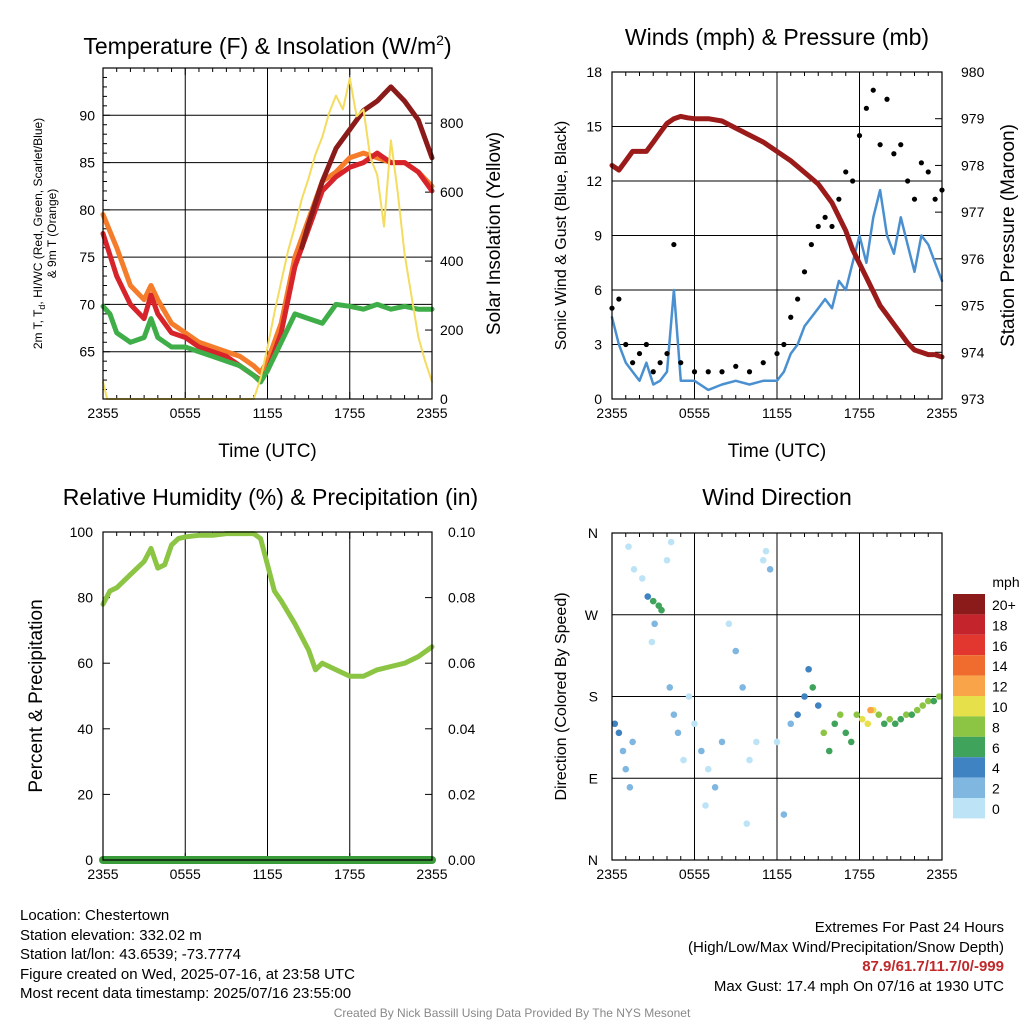 Image resolution: width=1024 pixels, height=1024 pixels. I want to click on wind-xtick-label: 1755, so click(859, 413).